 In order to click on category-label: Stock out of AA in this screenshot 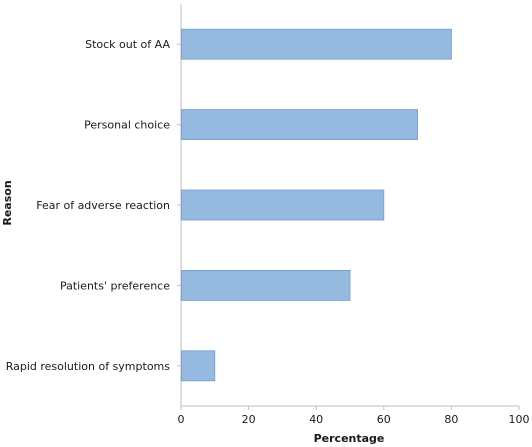, I will do `click(127, 44)`.